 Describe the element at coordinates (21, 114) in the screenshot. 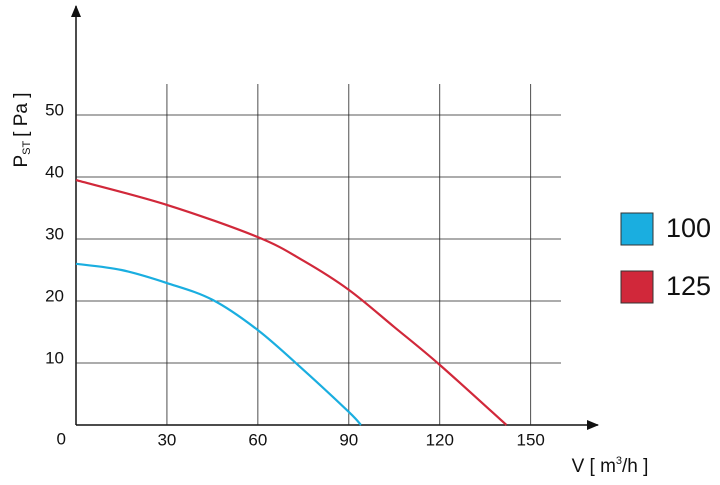

I see `y-label-unit: [ Pa ]` at that location.